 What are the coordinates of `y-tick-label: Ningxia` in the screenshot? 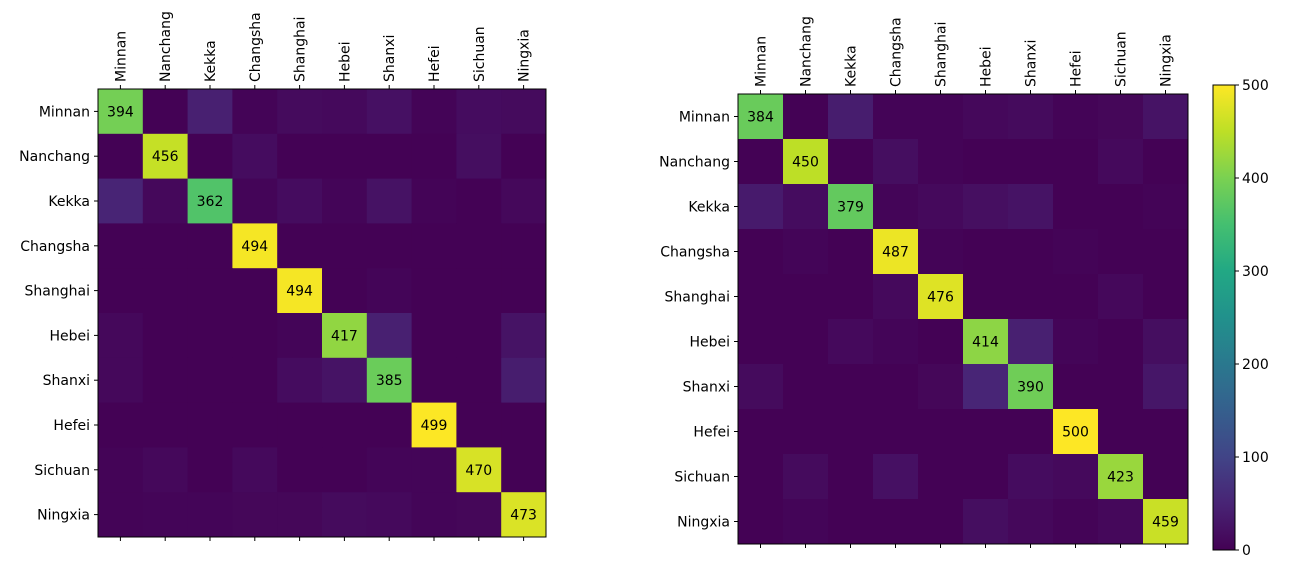 It's located at (703, 523).